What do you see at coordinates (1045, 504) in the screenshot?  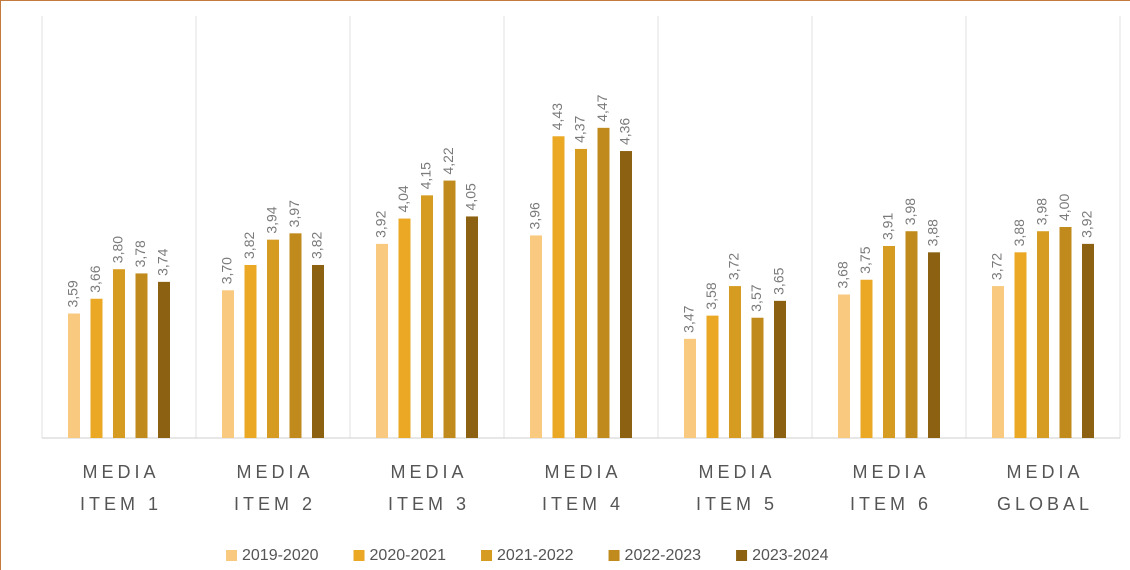 I see `x-tick-label: GLOBAL` at bounding box center [1045, 504].